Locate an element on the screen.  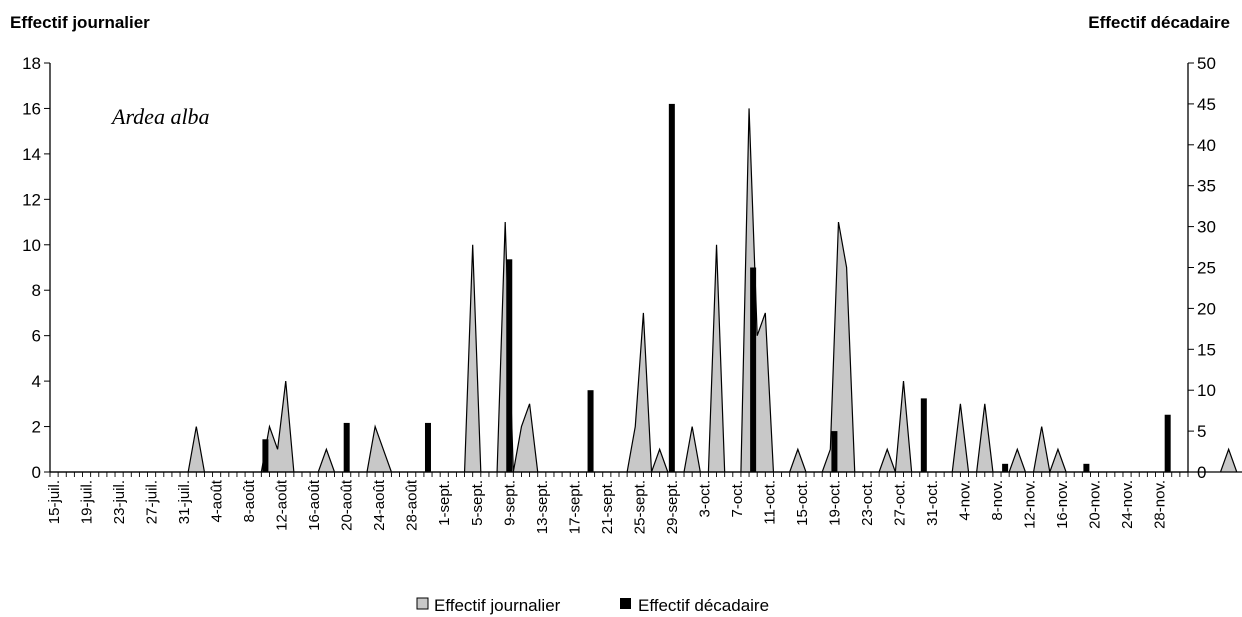
legend-label-decadaire: Effectif décadaire is located at coordinates (703, 605).